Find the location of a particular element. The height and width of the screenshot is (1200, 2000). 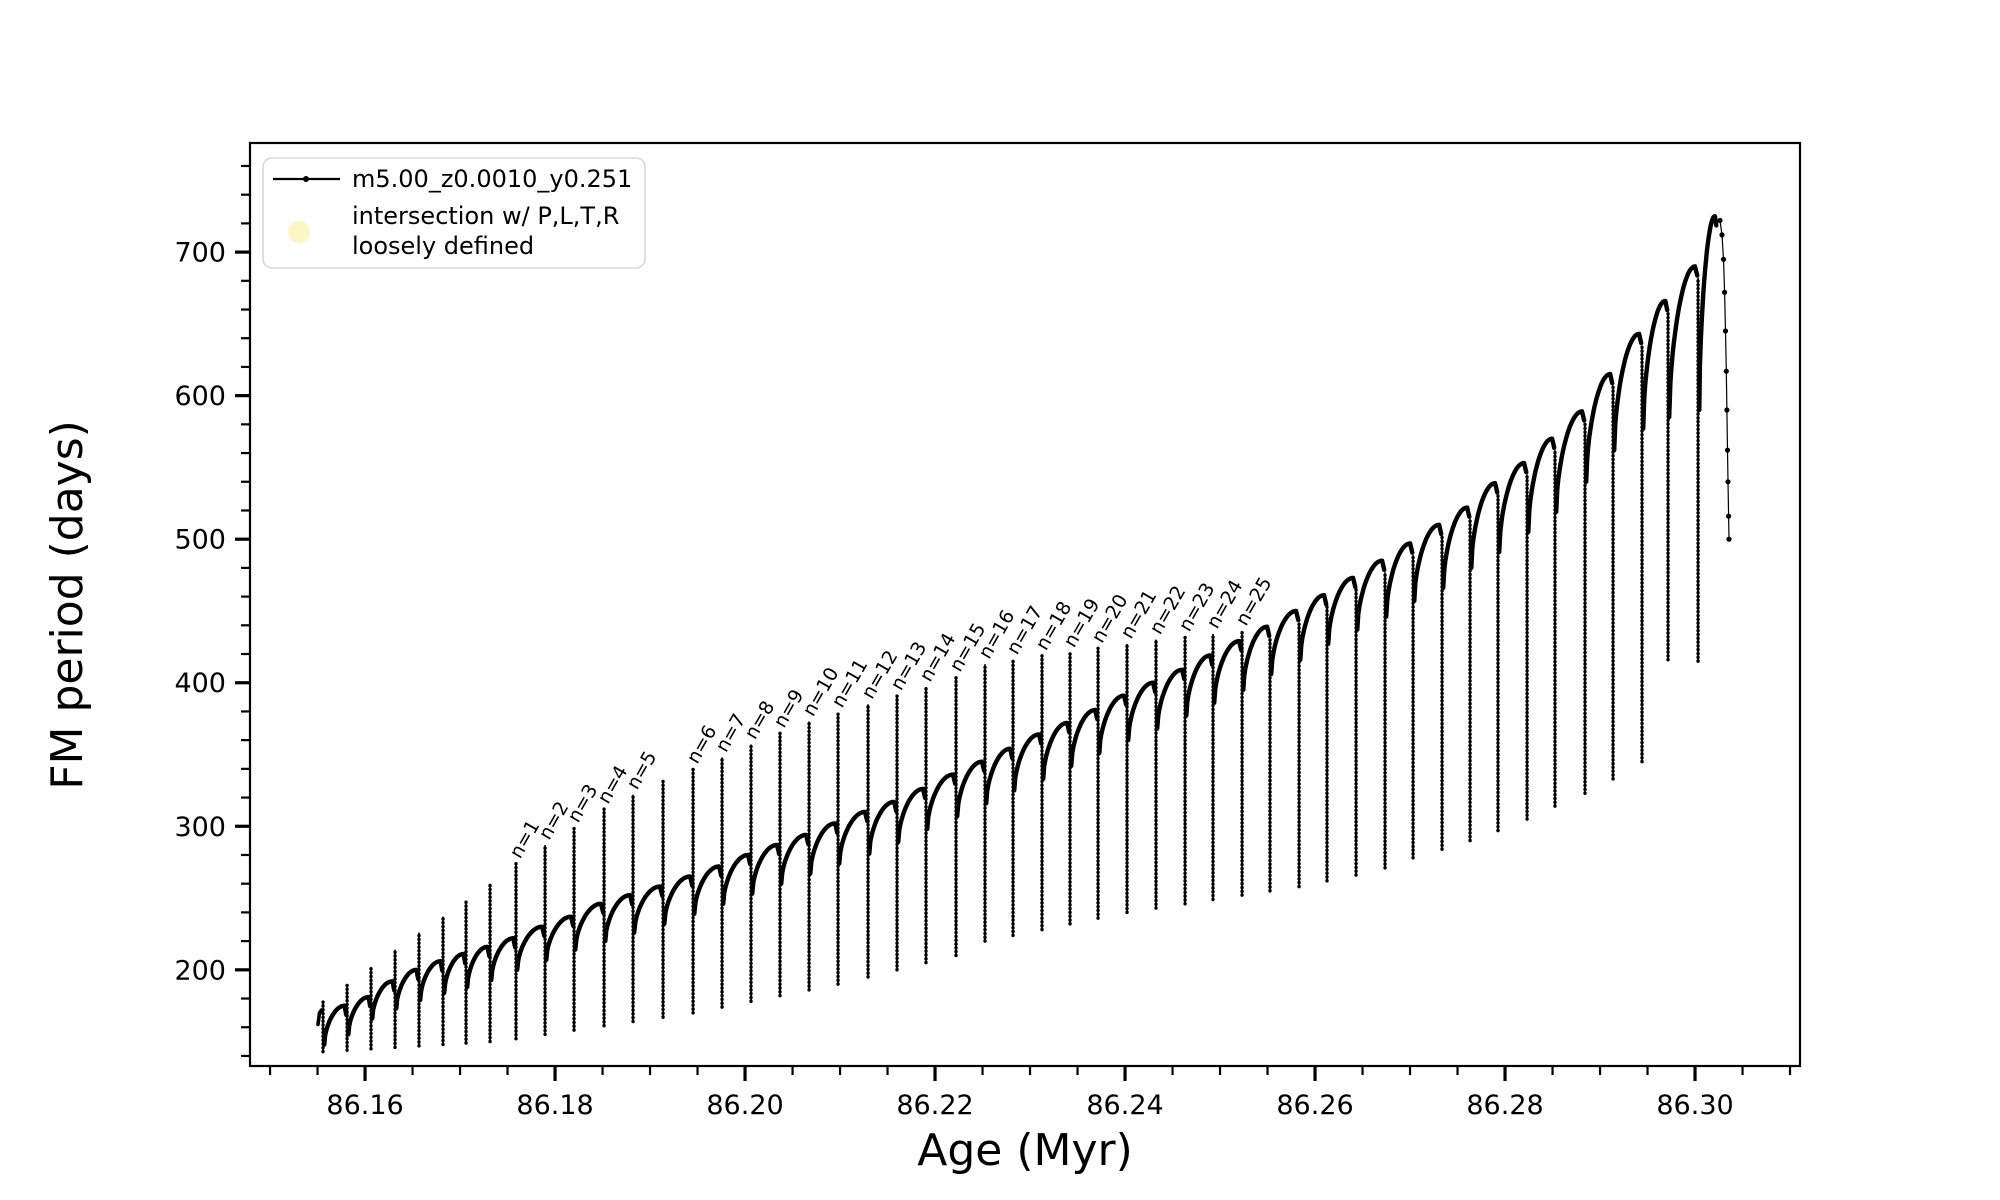

x-tick-label: 86.22 is located at coordinates (934, 1105).